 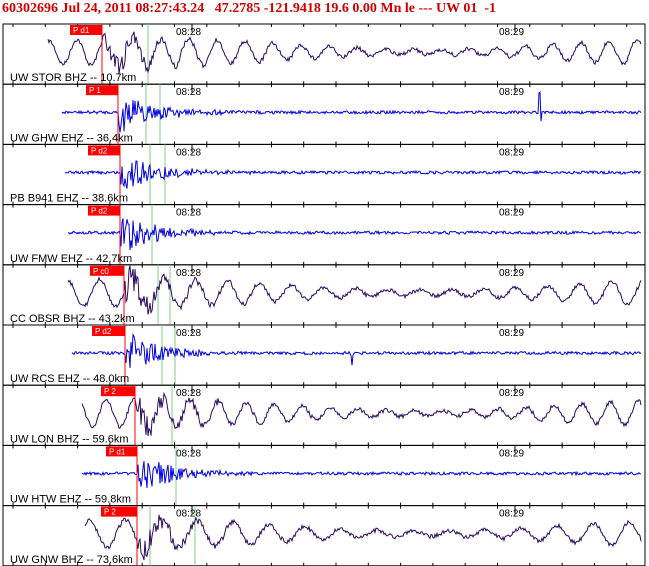 I want to click on station-label: UW STOR BHZ -- 10.7km, so click(x=73, y=78).